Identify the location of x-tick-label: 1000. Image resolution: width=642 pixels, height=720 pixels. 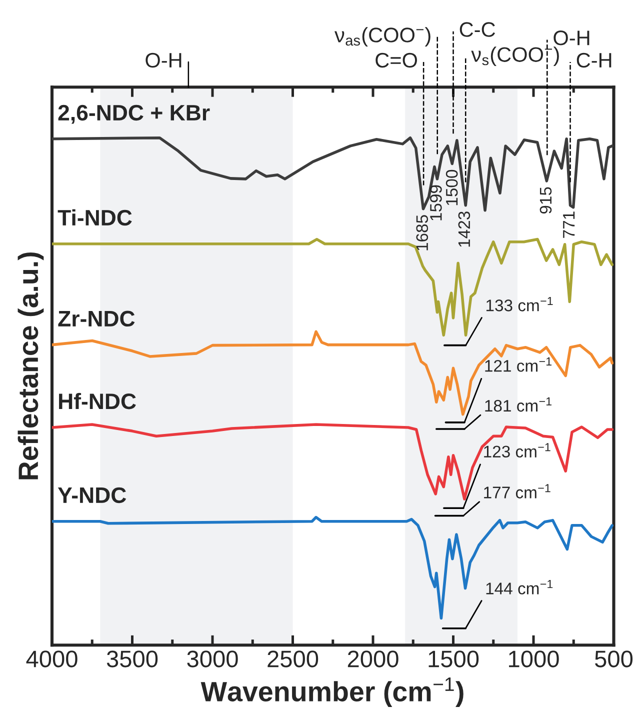
(534, 659).